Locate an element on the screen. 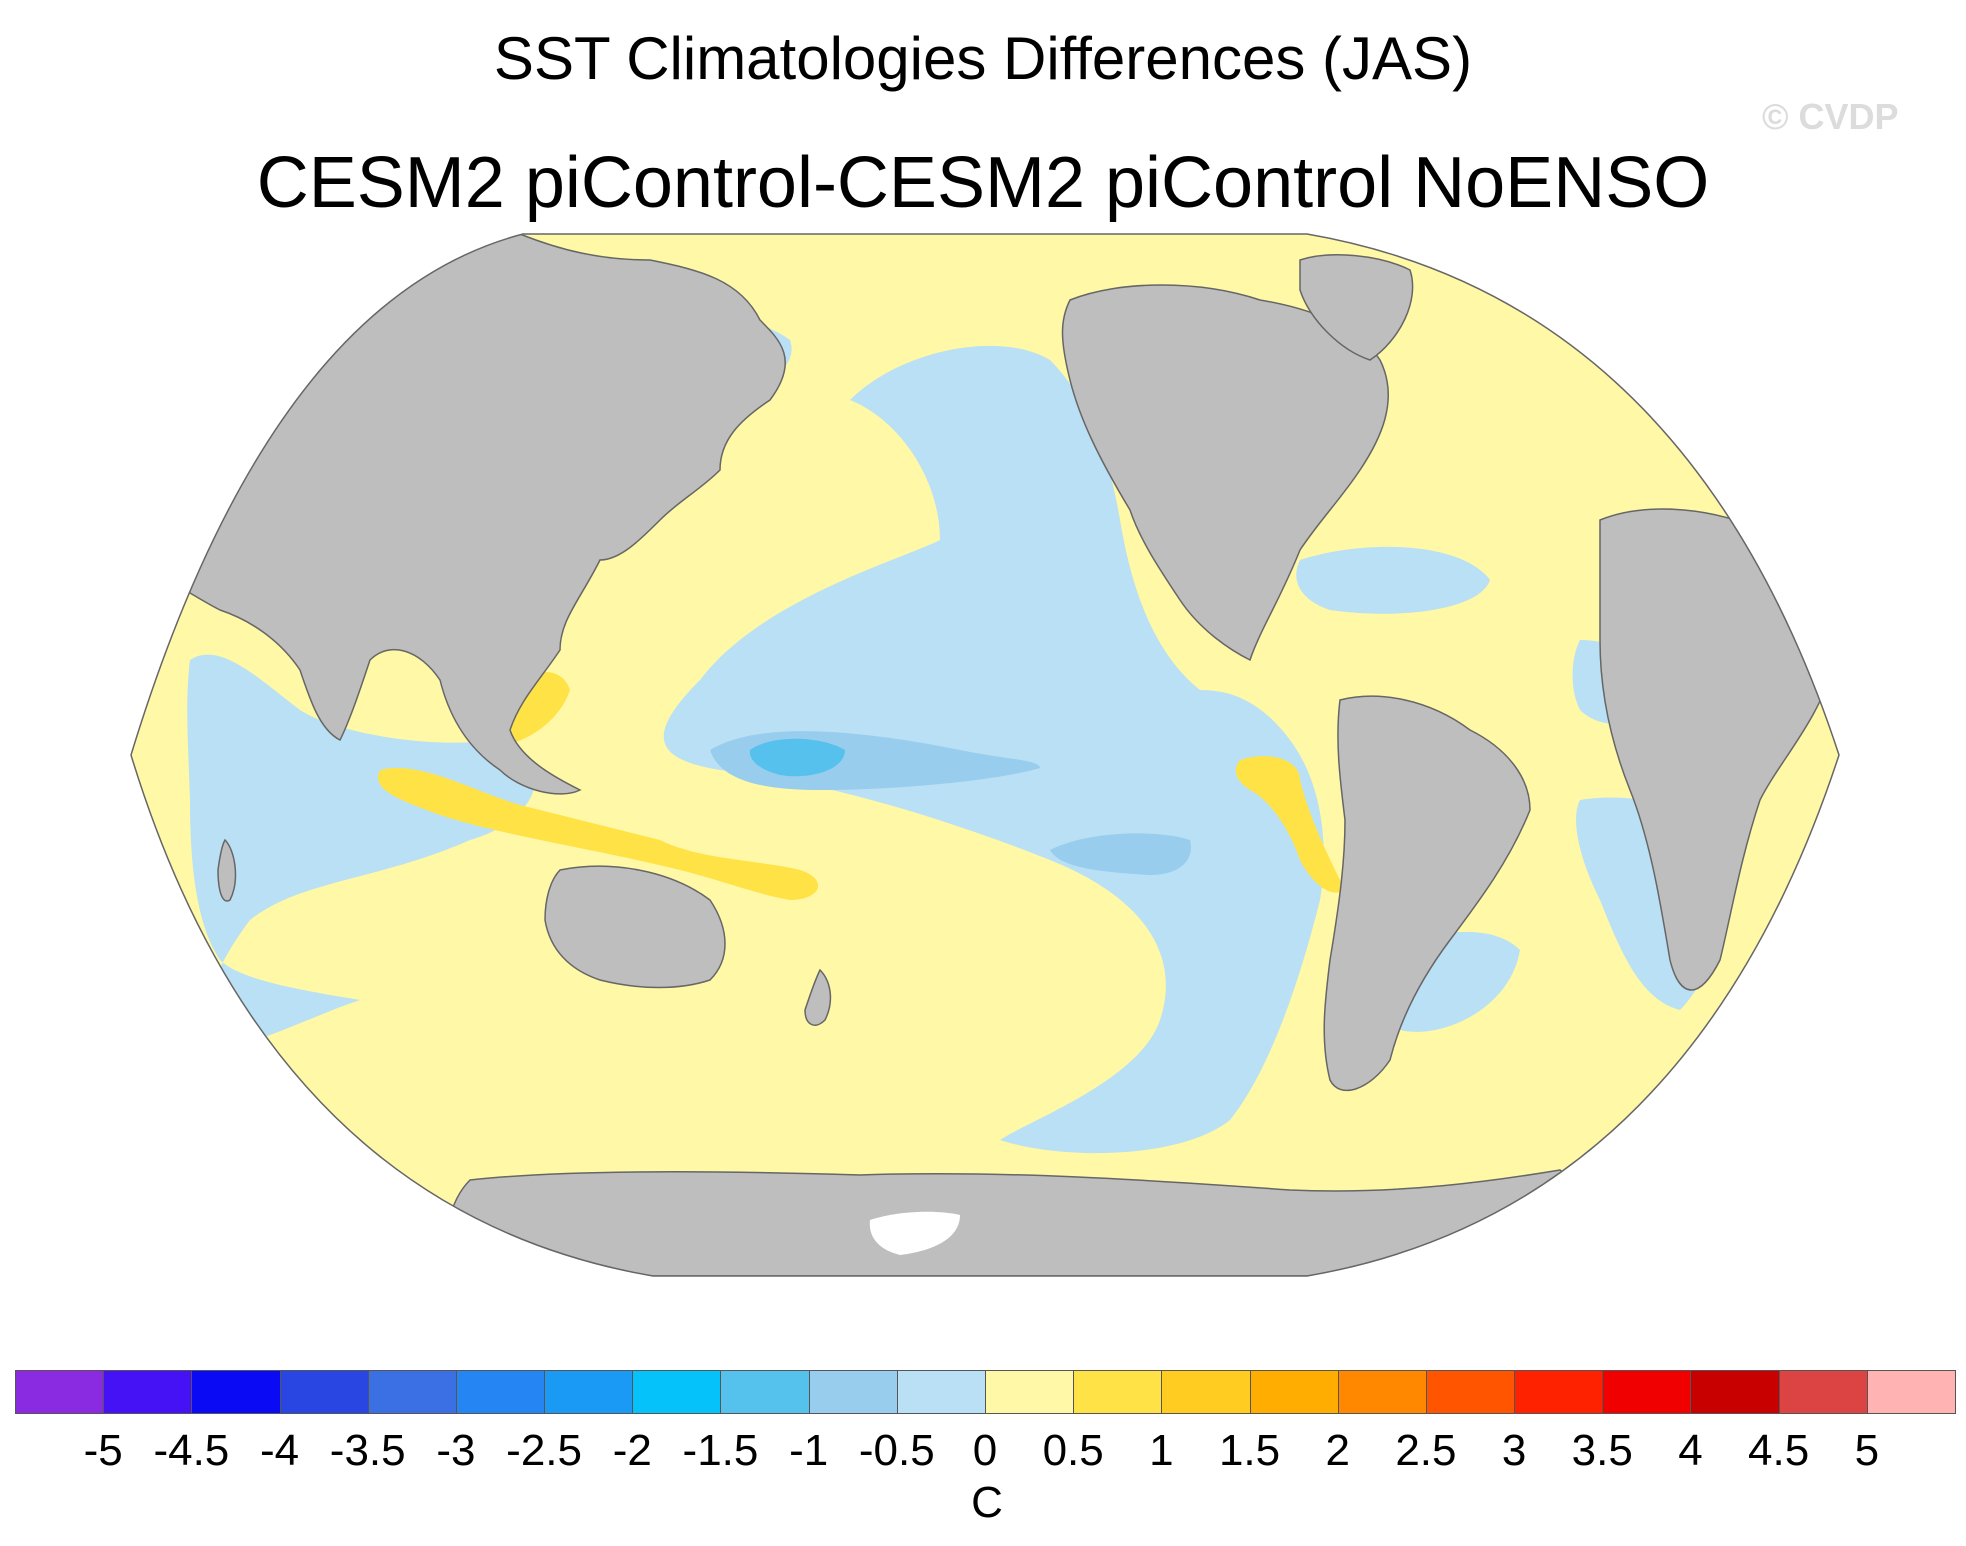 The width and height of the screenshot is (1966, 1546). colorbar-tick-label: -2 is located at coordinates (632, 1450).